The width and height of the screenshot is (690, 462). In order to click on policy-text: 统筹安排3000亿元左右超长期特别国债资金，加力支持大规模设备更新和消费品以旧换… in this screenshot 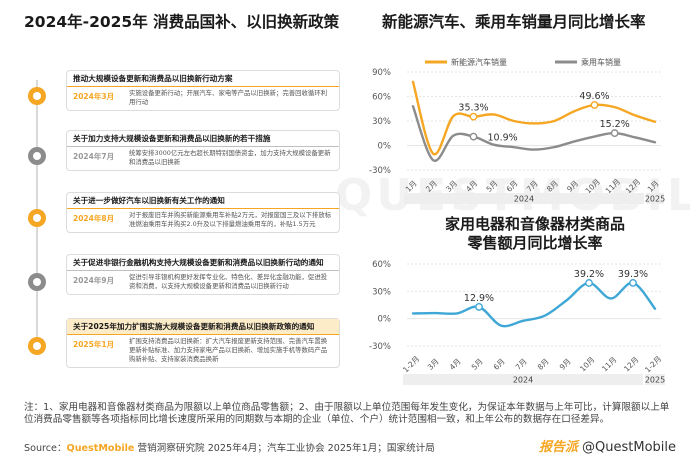, I will do `click(230, 157)`.